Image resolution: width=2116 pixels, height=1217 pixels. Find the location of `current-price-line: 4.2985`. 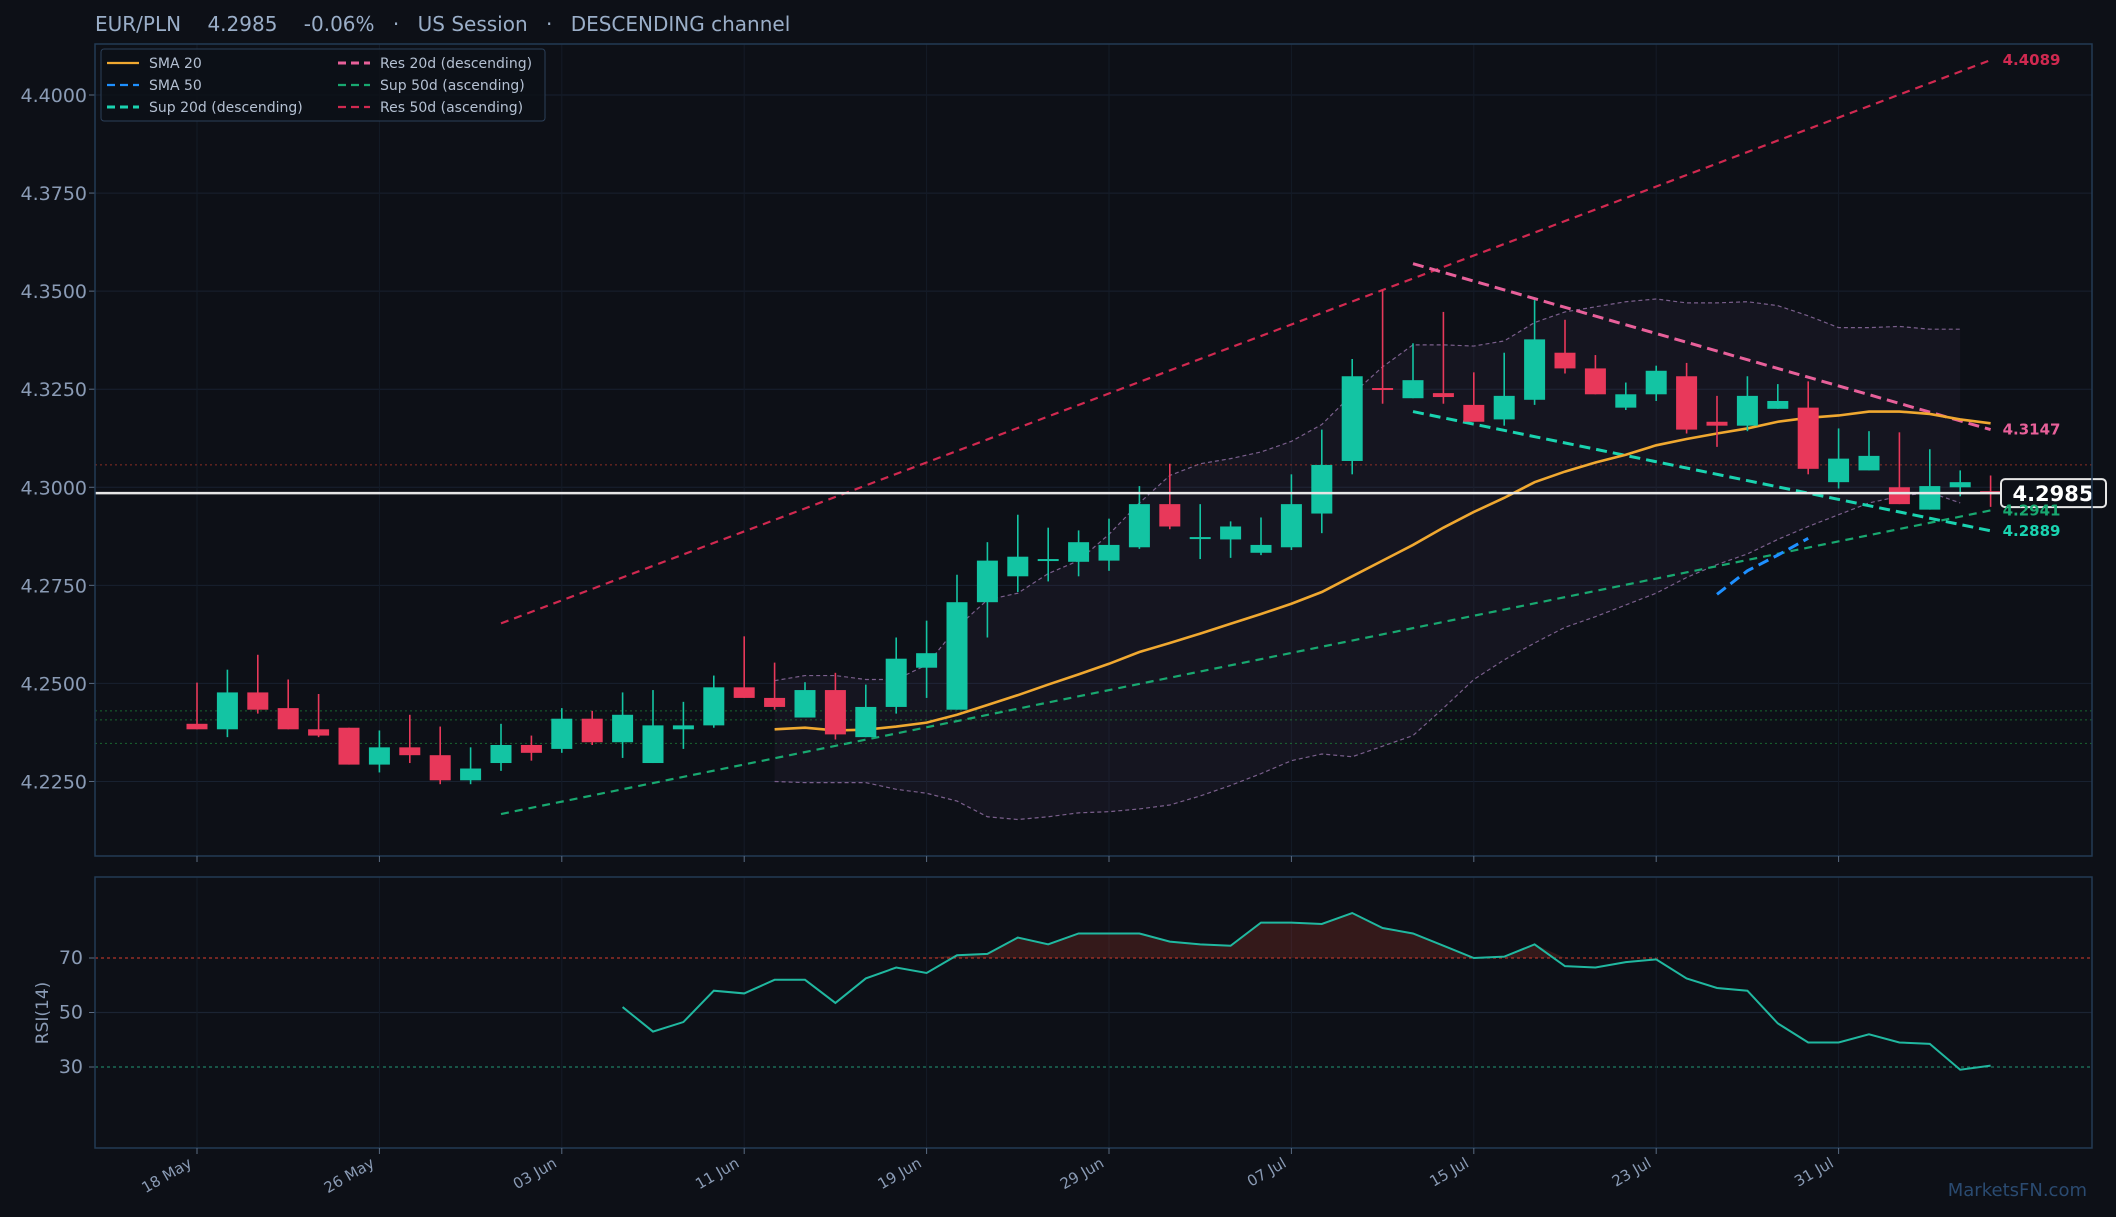

current-price-line: 4.2985 is located at coordinates (1101, 493).